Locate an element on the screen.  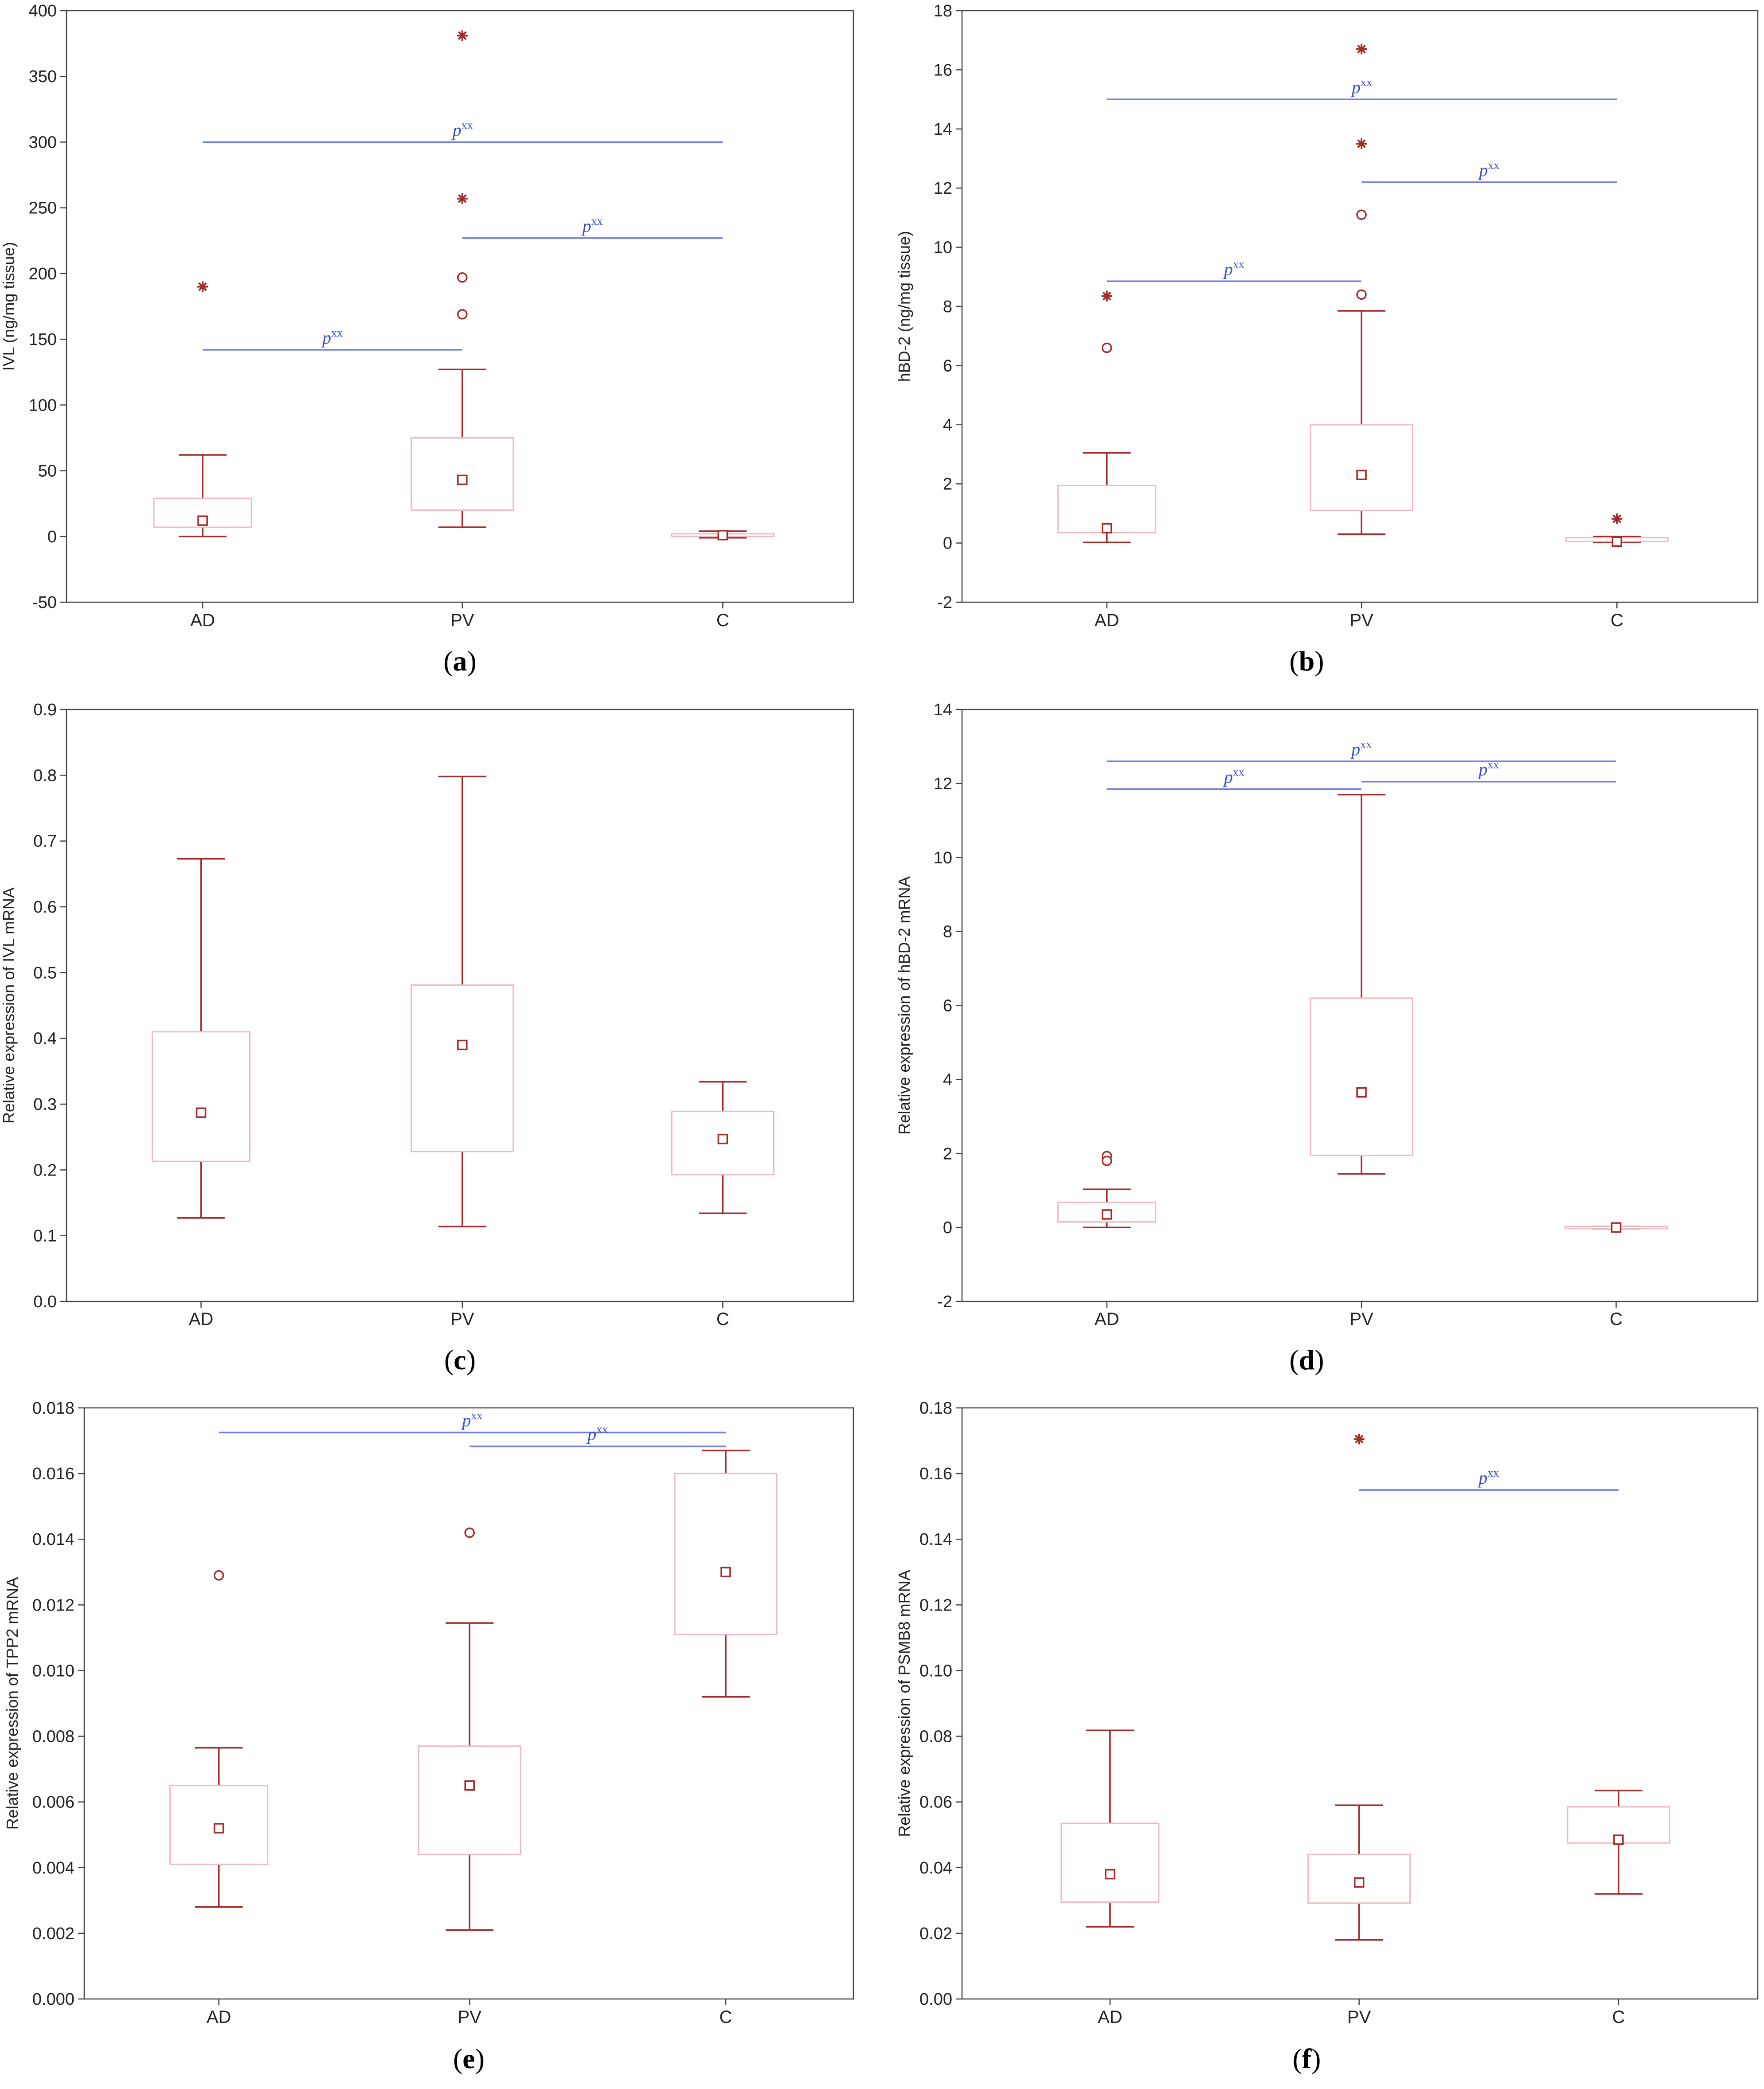
y-tick-label: 16 is located at coordinates (943, 70).